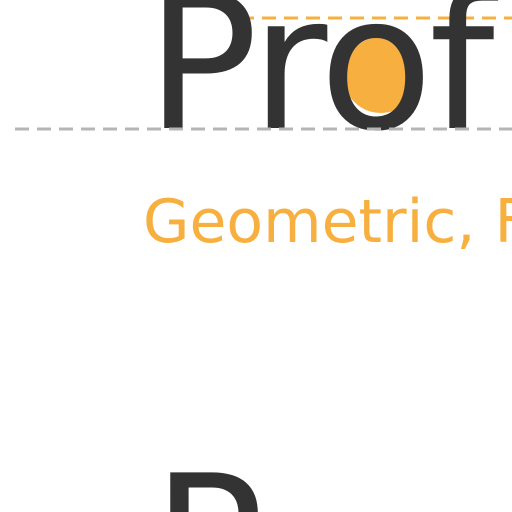 This screenshot has height=512, width=512. I want to click on accent-dot, so click(381, 75).